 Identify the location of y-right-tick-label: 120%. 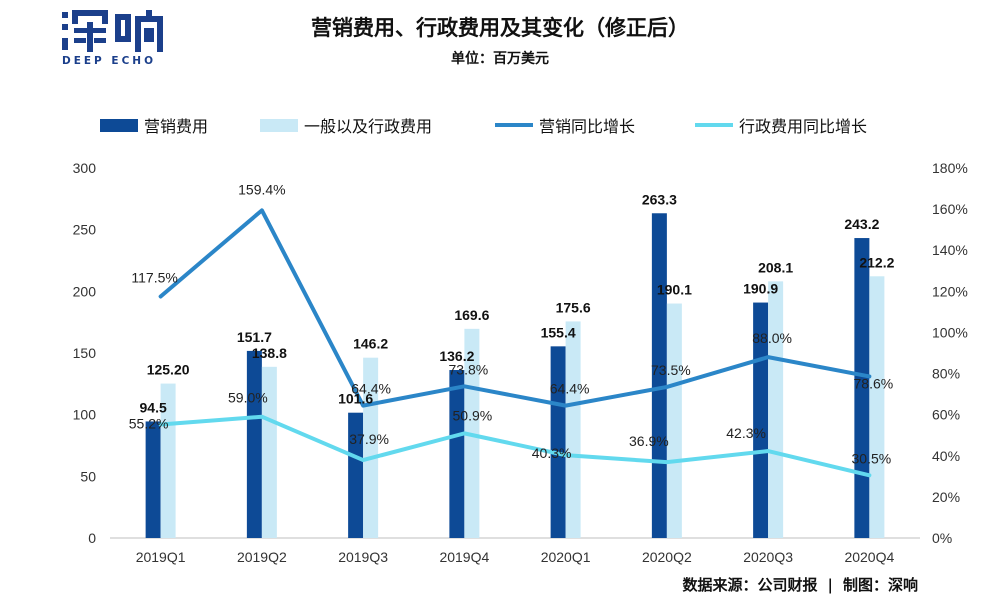
(950, 291).